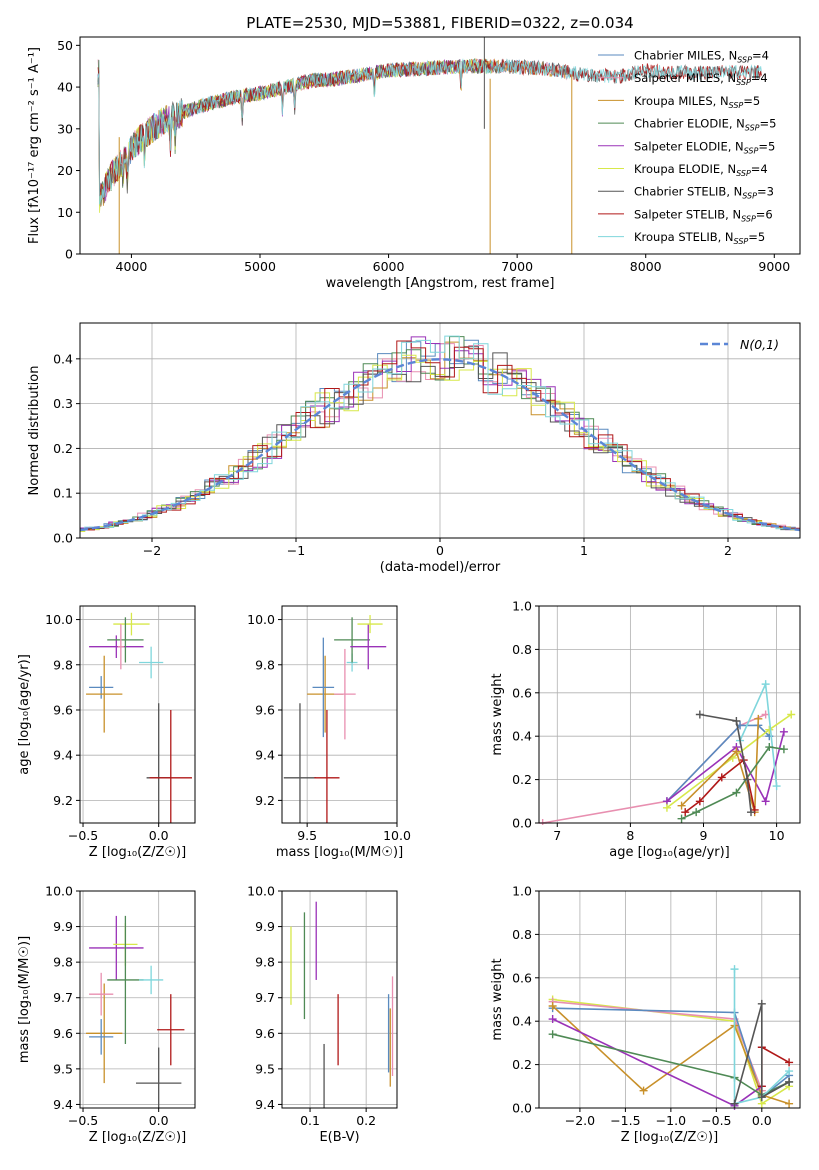  Describe the element at coordinates (389, 266) in the screenshot. I see `x-tick-label: 6000` at that location.